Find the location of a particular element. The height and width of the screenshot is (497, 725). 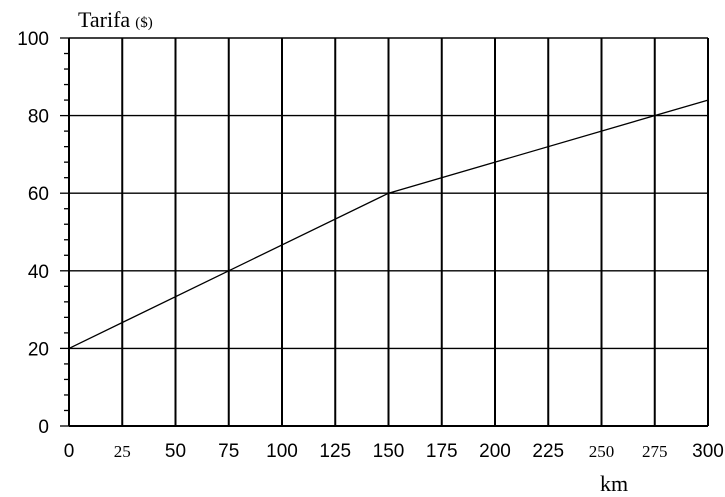

y-tick-label: 0 is located at coordinates (43, 427).